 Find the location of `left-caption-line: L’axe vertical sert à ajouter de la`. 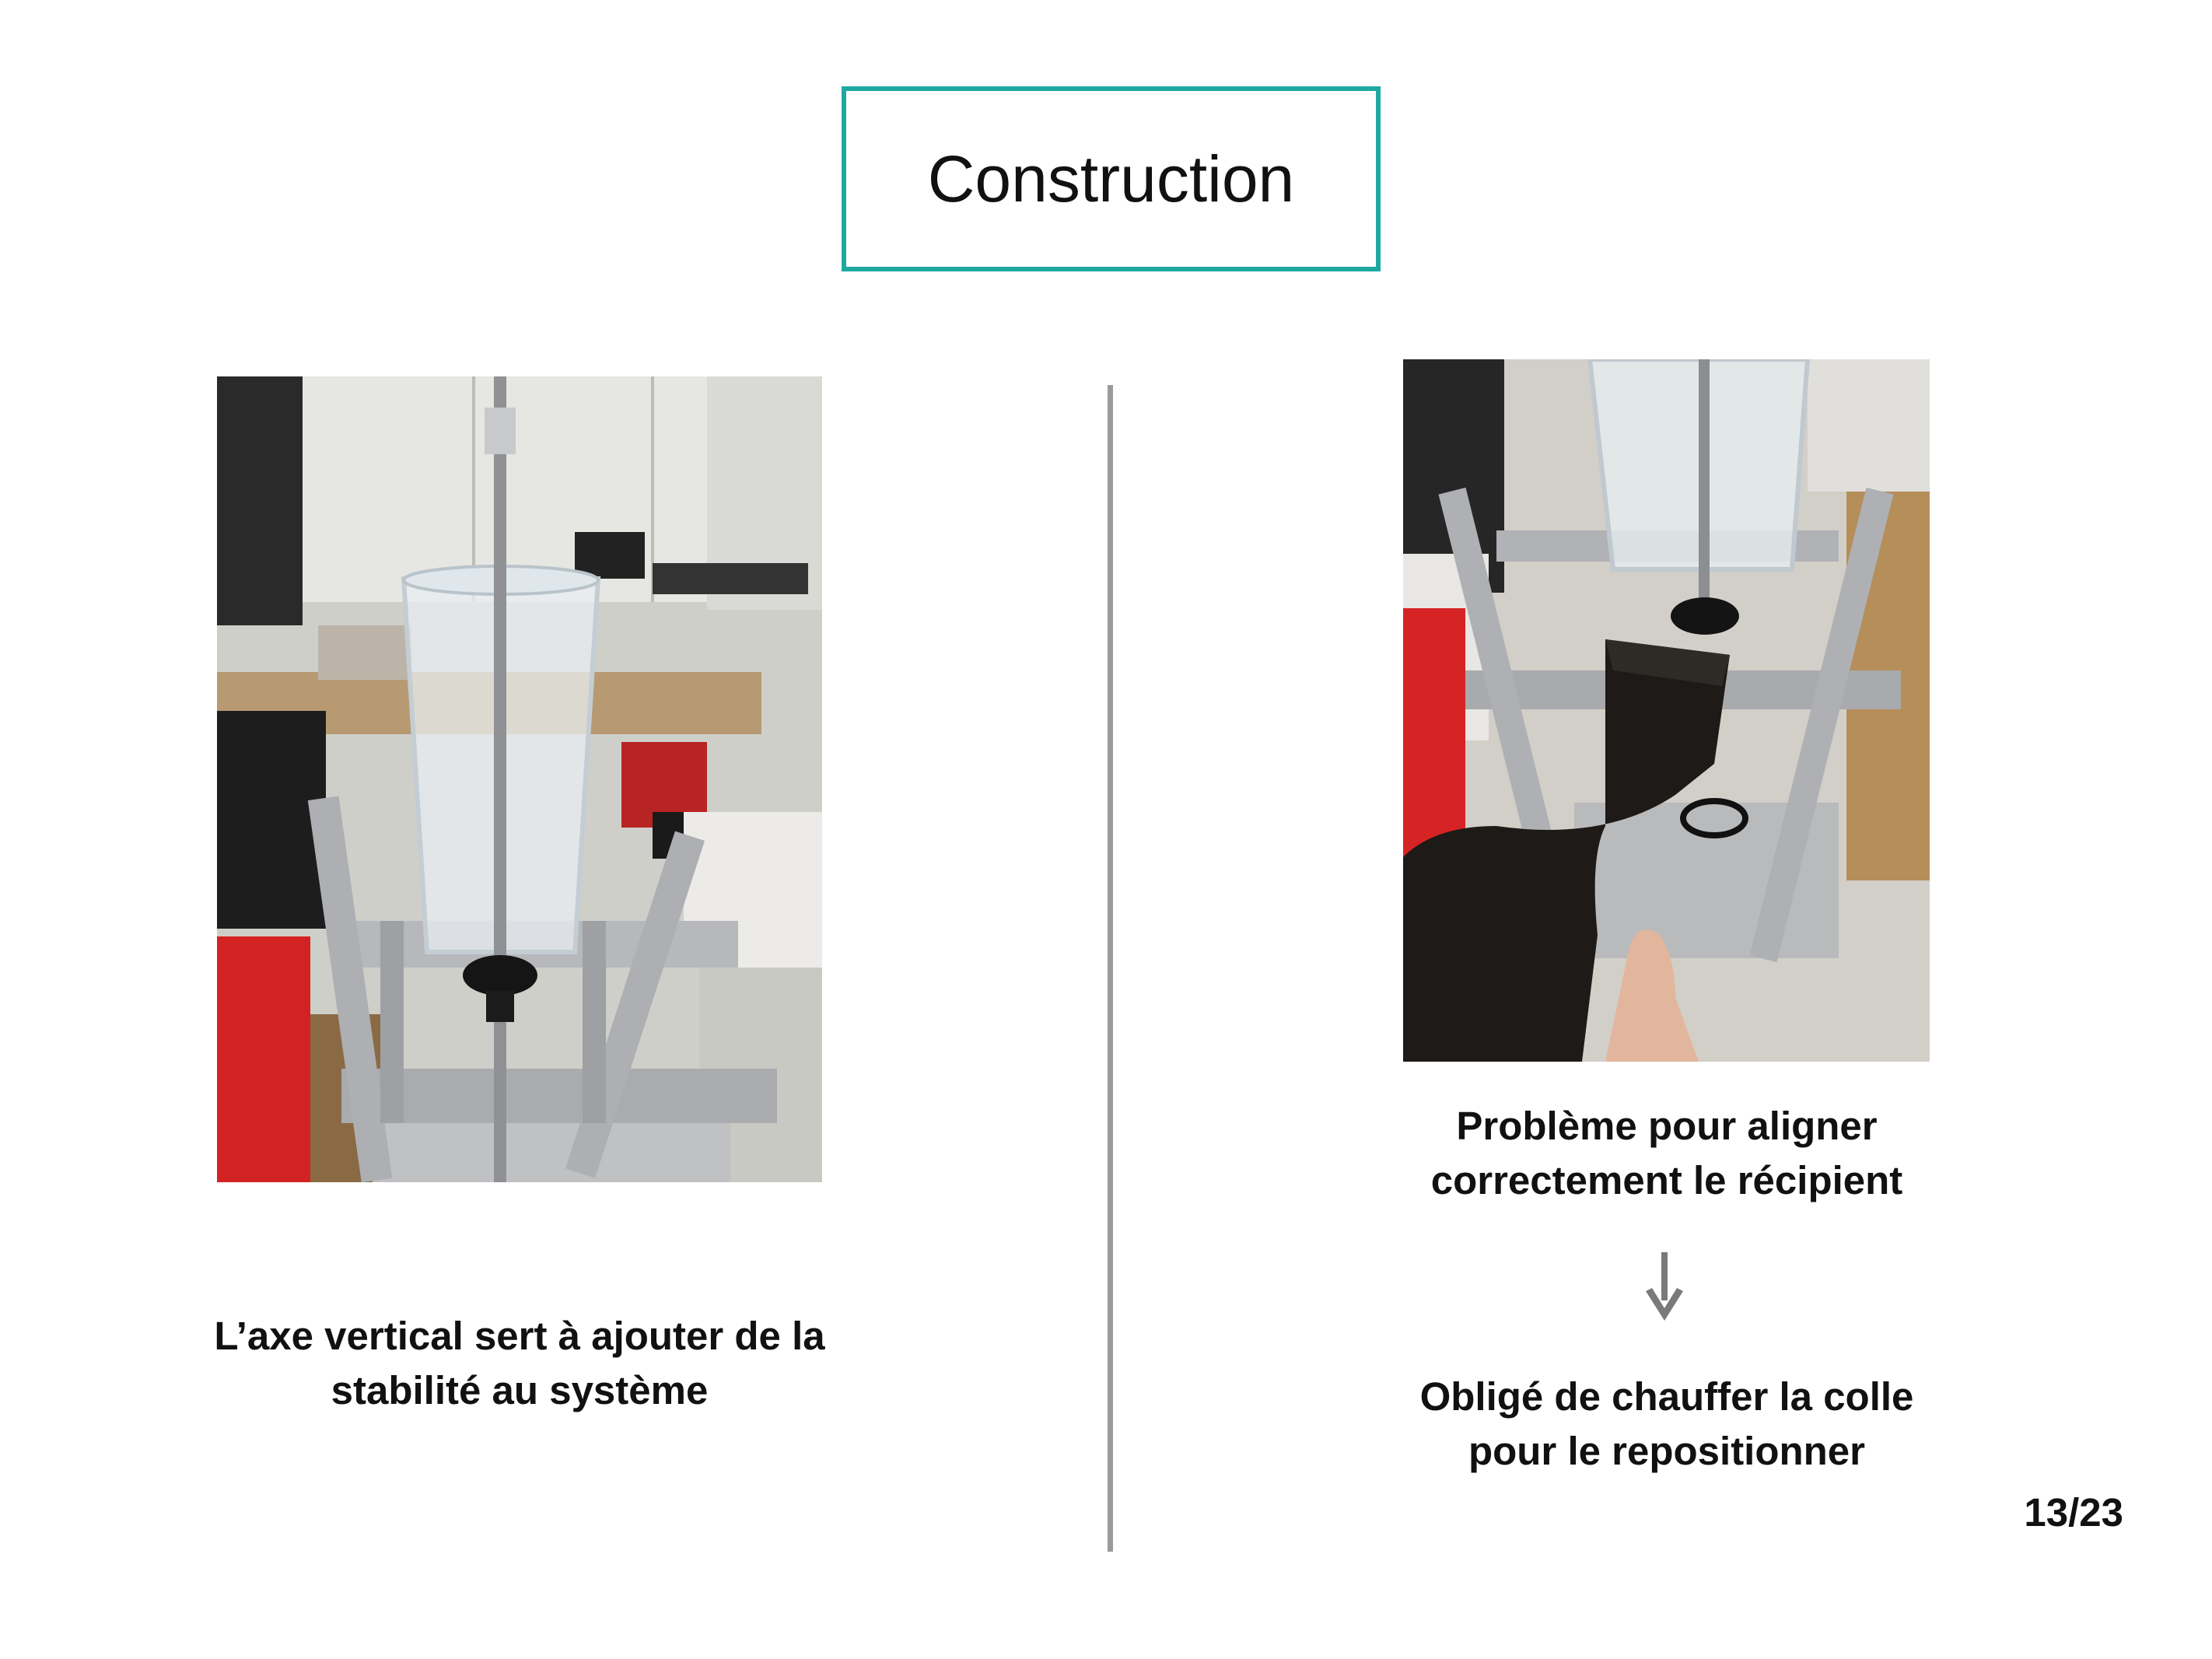

left-caption-line: L’axe vertical sert à ajouter de la is located at coordinates (519, 1336).